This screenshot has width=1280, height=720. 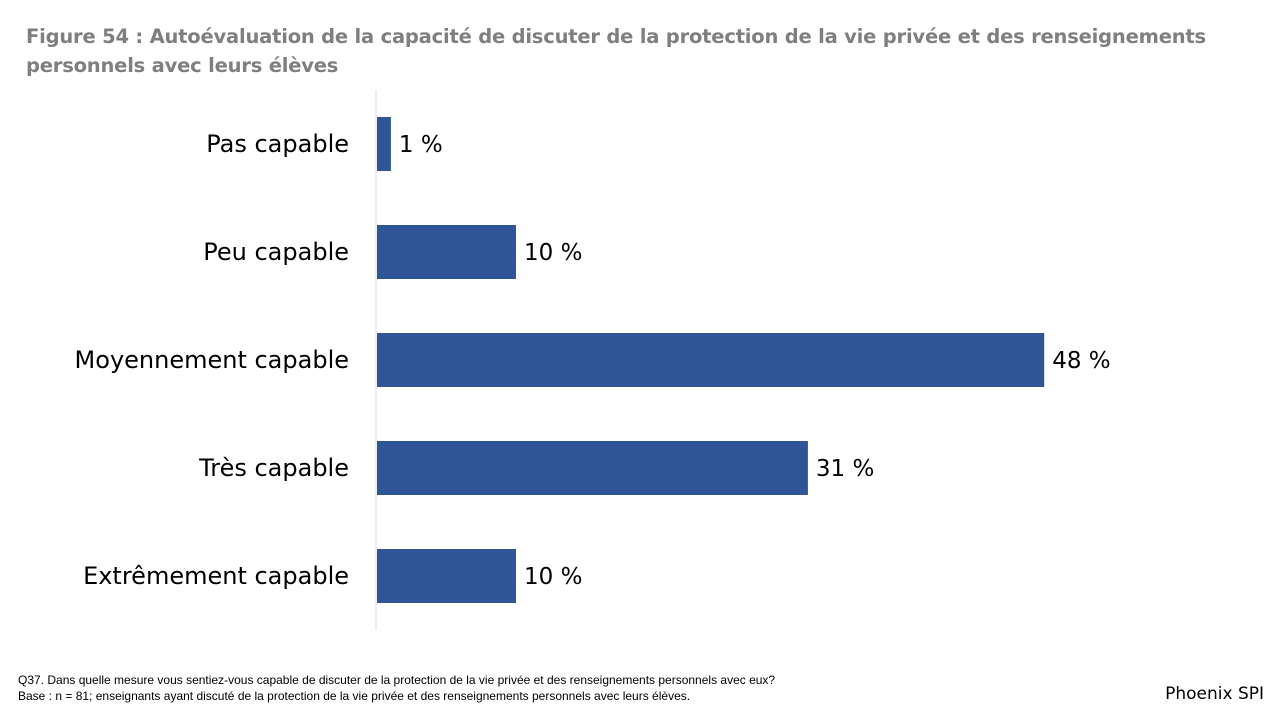 What do you see at coordinates (277, 144) in the screenshot?
I see `category-label-0: Pas capable` at bounding box center [277, 144].